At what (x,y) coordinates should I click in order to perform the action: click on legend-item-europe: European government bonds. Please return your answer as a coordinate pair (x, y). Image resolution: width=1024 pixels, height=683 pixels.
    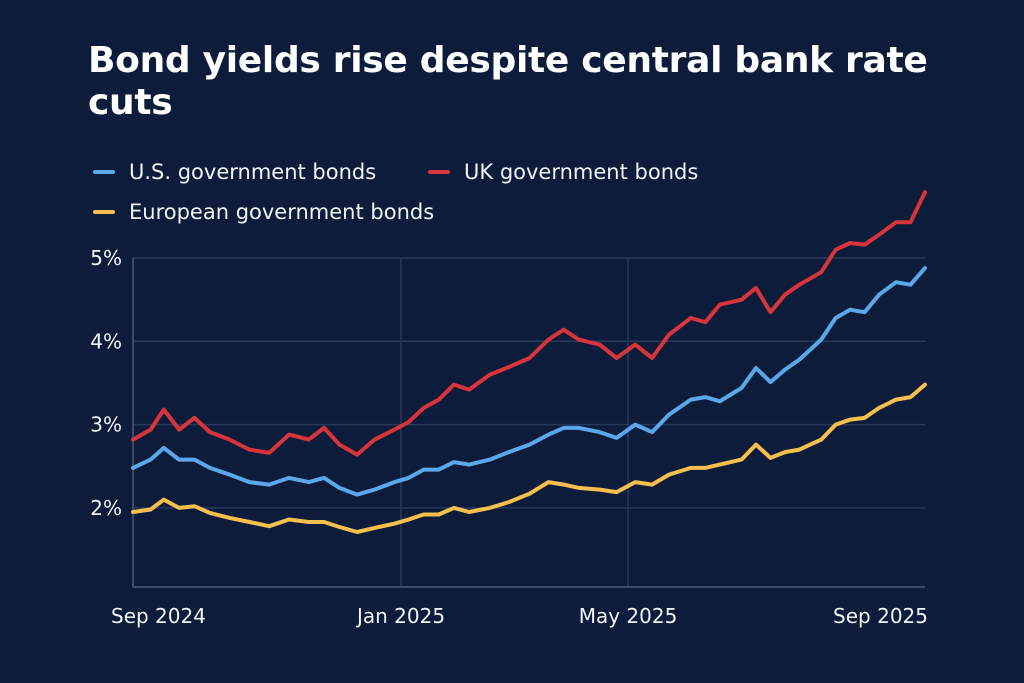
    Looking at the image, I should click on (263, 212).